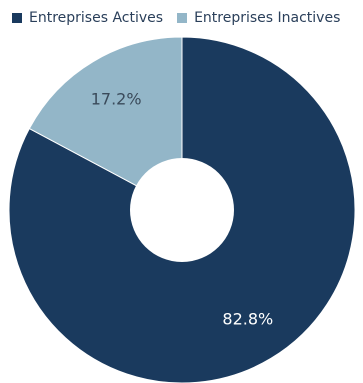 This screenshot has height=383, width=363. I want to click on donut-hole, so click(182, 210).